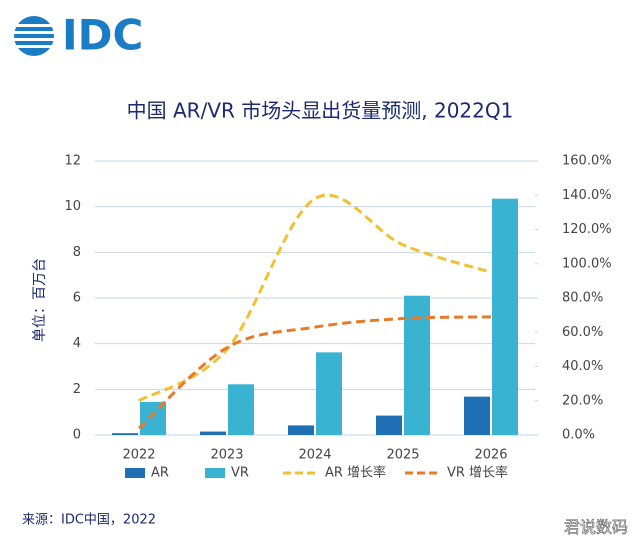 This screenshot has height=551, width=640. I want to click on y2-tick-label: 20.0%, so click(582, 400).